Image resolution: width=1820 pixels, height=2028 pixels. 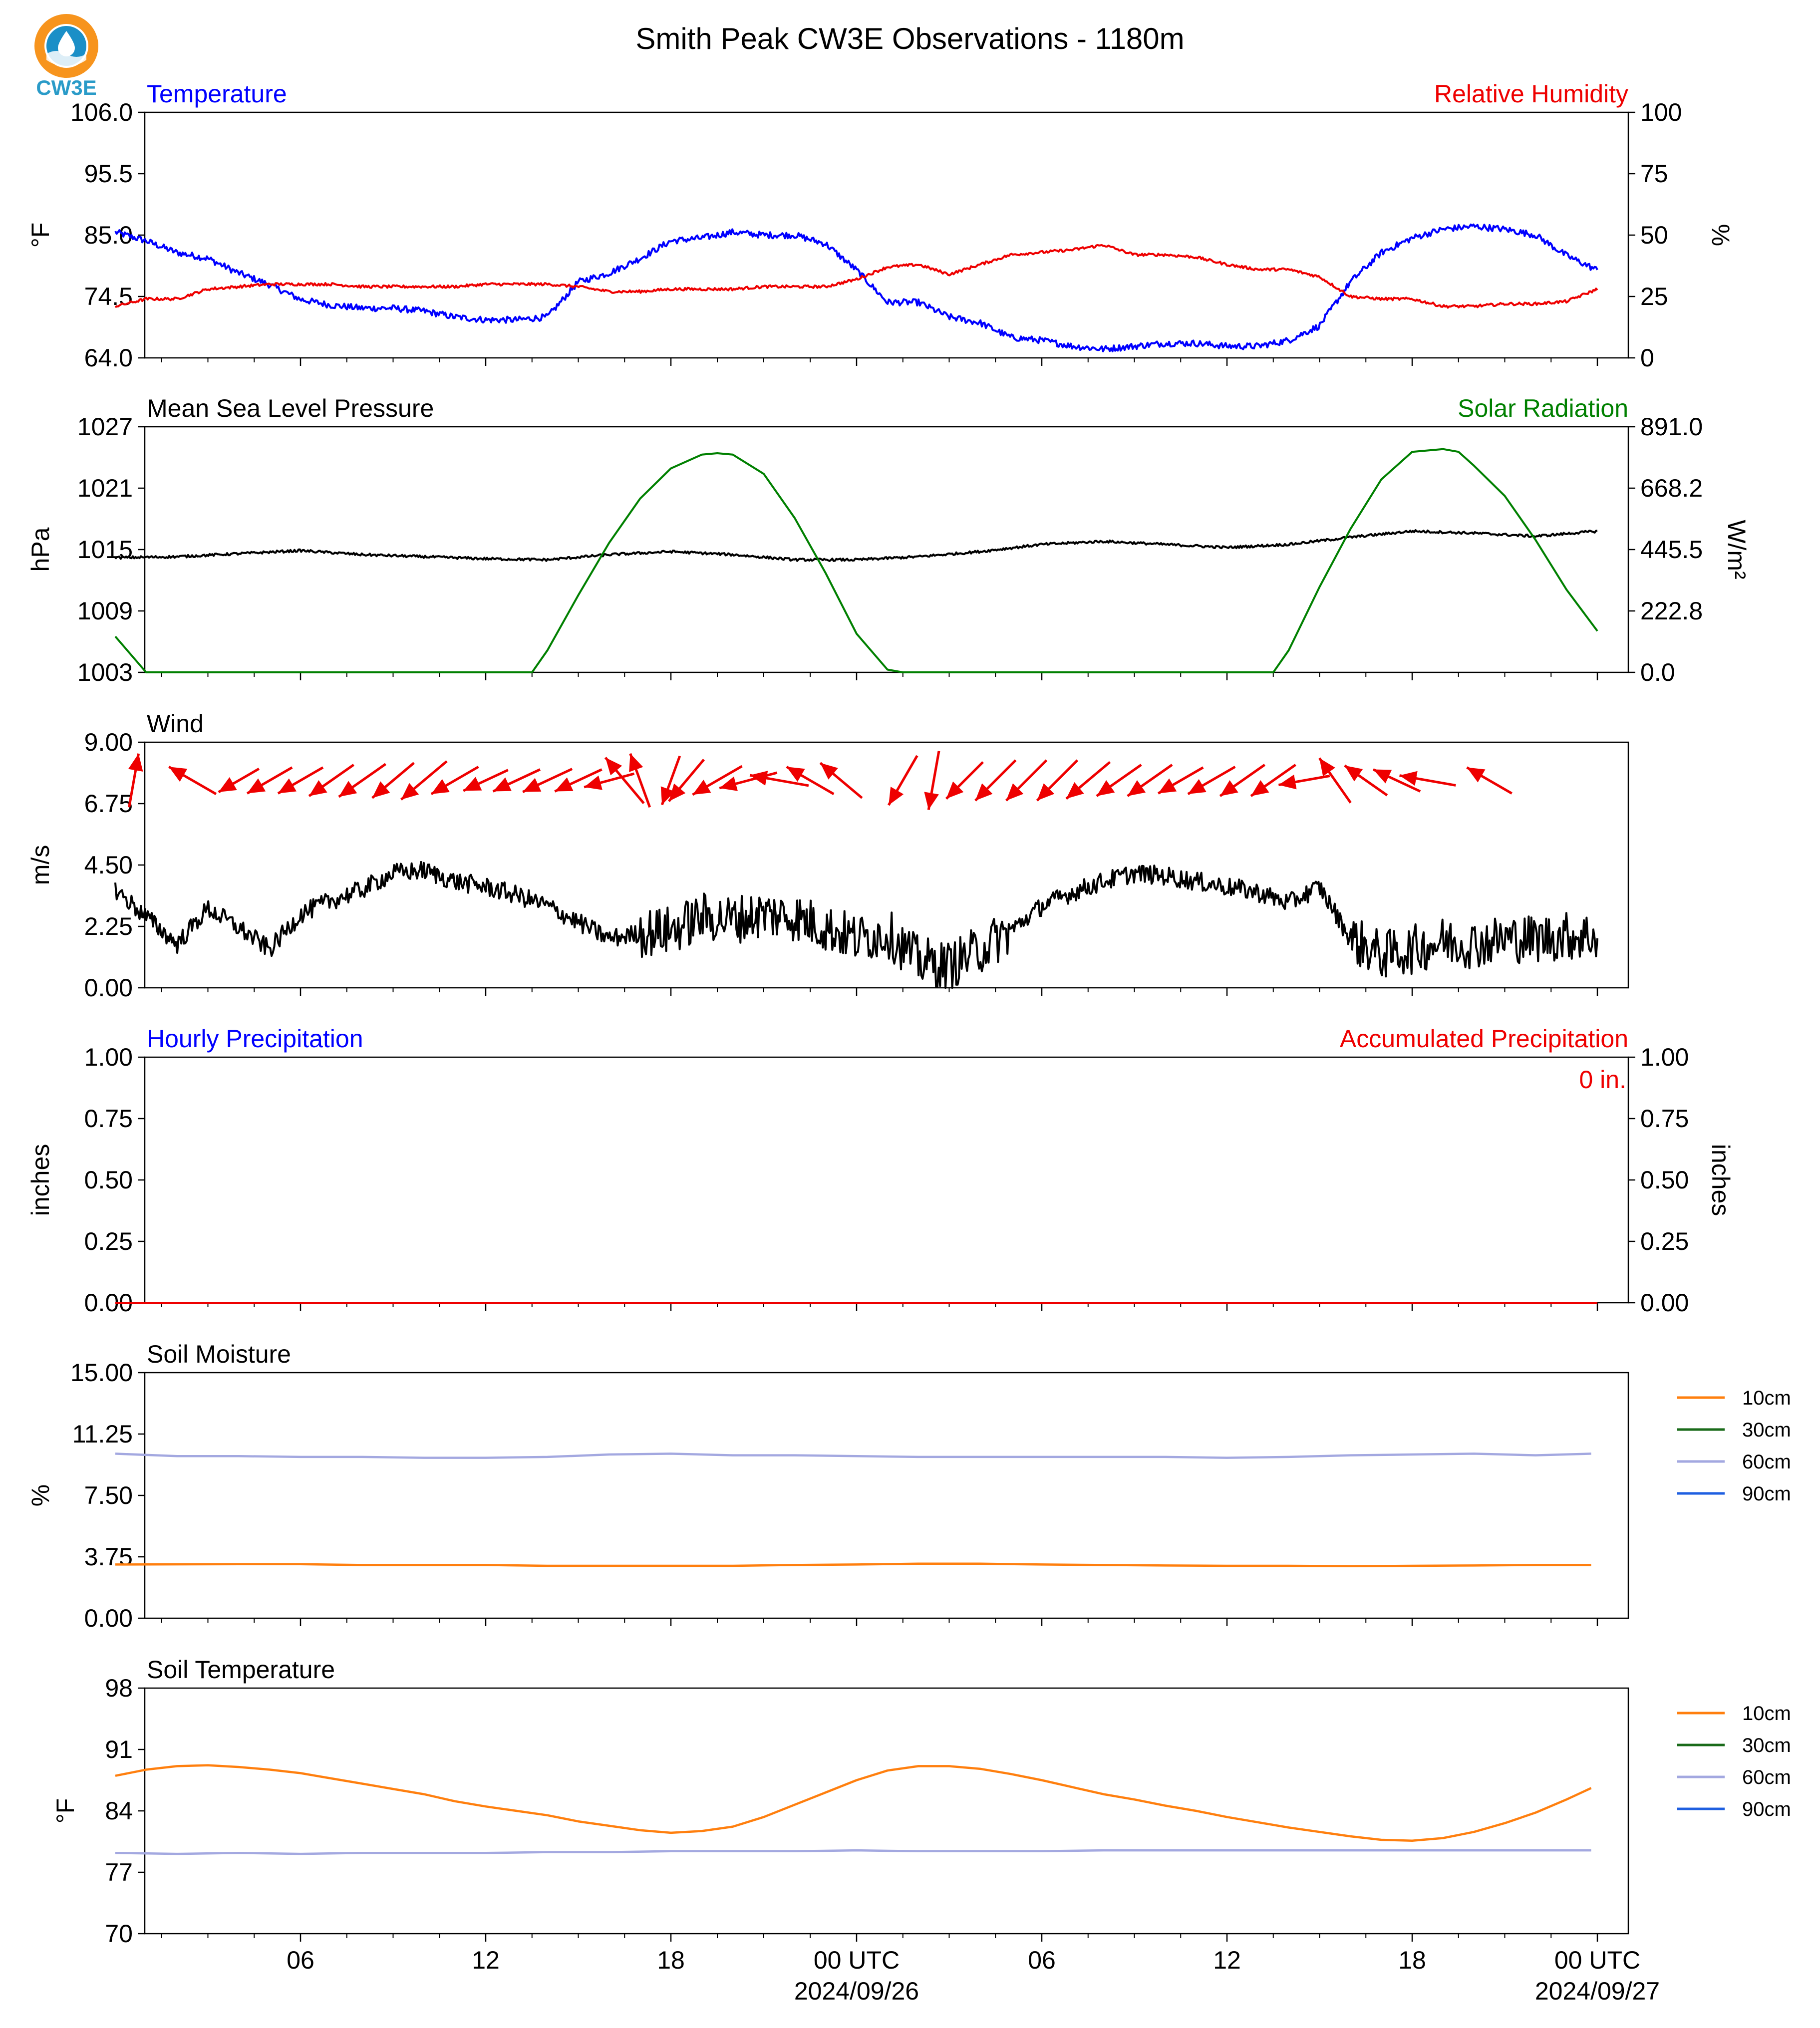 I want to click on y-tick-label: 15.00, so click(x=101, y=1373).